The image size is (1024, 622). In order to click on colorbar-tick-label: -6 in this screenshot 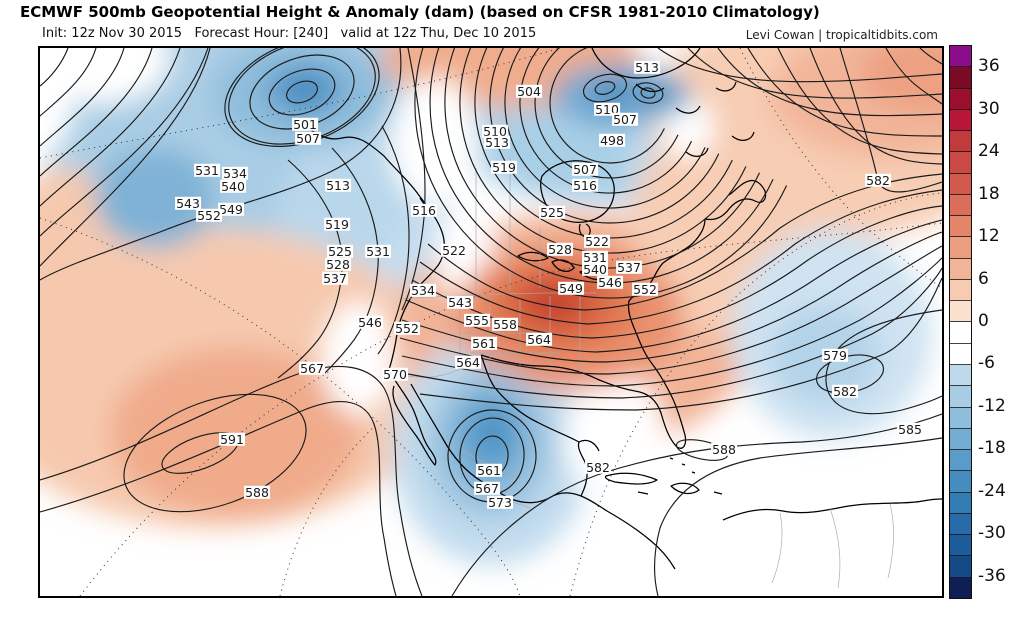, I will do `click(986, 363)`.